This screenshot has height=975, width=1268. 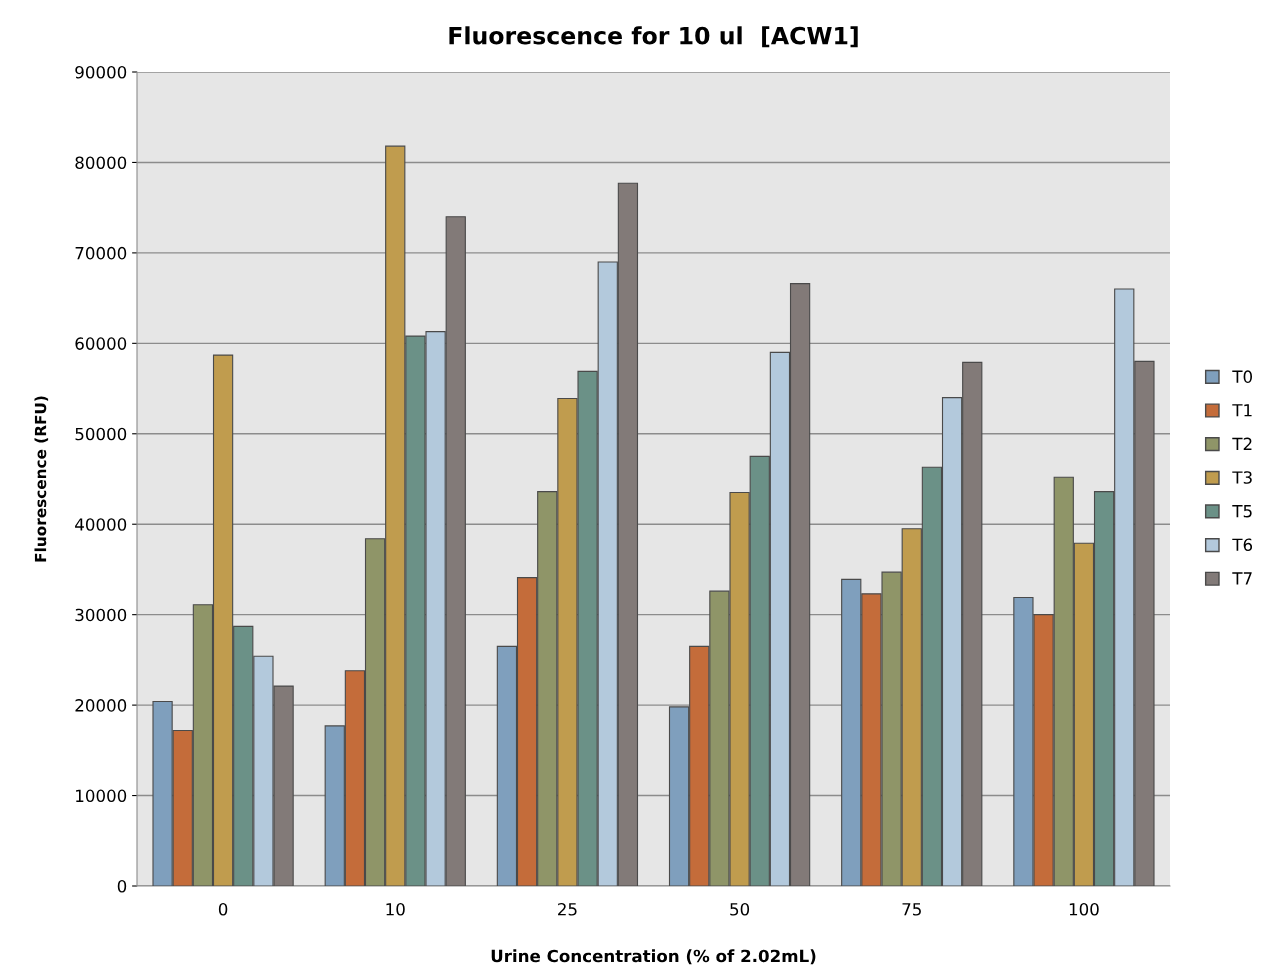 What do you see at coordinates (101, 163) in the screenshot?
I see `y-tick-label: 80000` at bounding box center [101, 163].